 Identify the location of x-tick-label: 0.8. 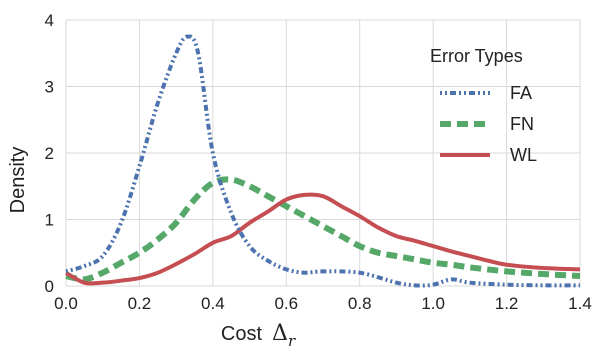
(360, 303).